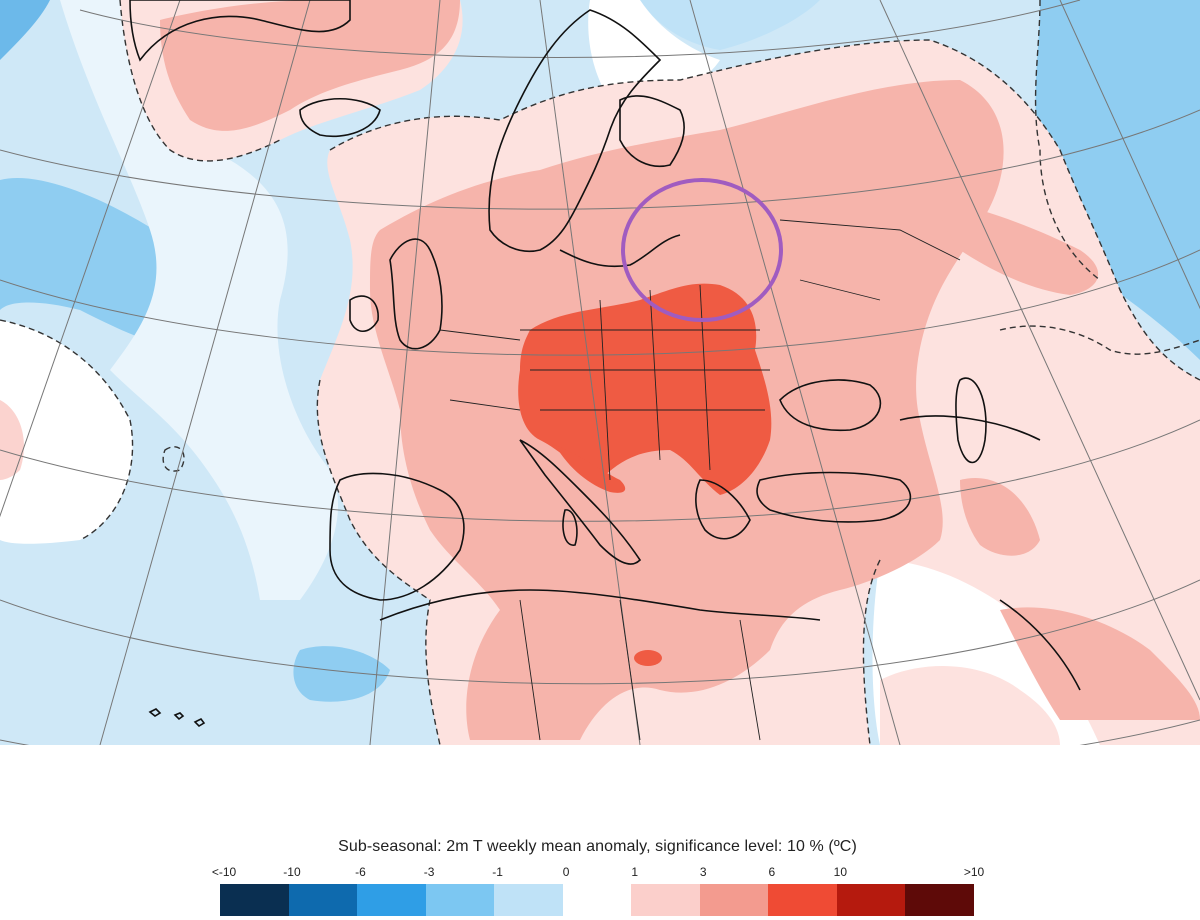 The width and height of the screenshot is (1200, 920). What do you see at coordinates (292, 872) in the screenshot?
I see `colorbar-tick-label: -10` at bounding box center [292, 872].